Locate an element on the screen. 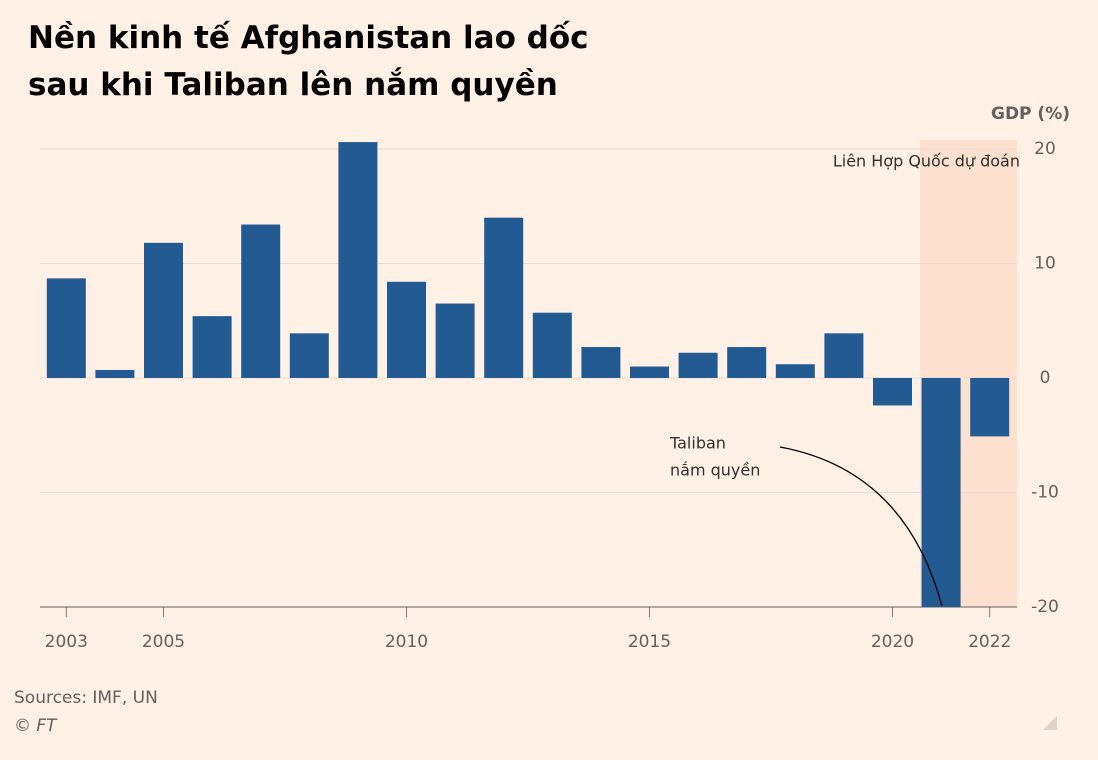 The height and width of the screenshot is (760, 1098). y-tick-label: -20 is located at coordinates (1045, 607).